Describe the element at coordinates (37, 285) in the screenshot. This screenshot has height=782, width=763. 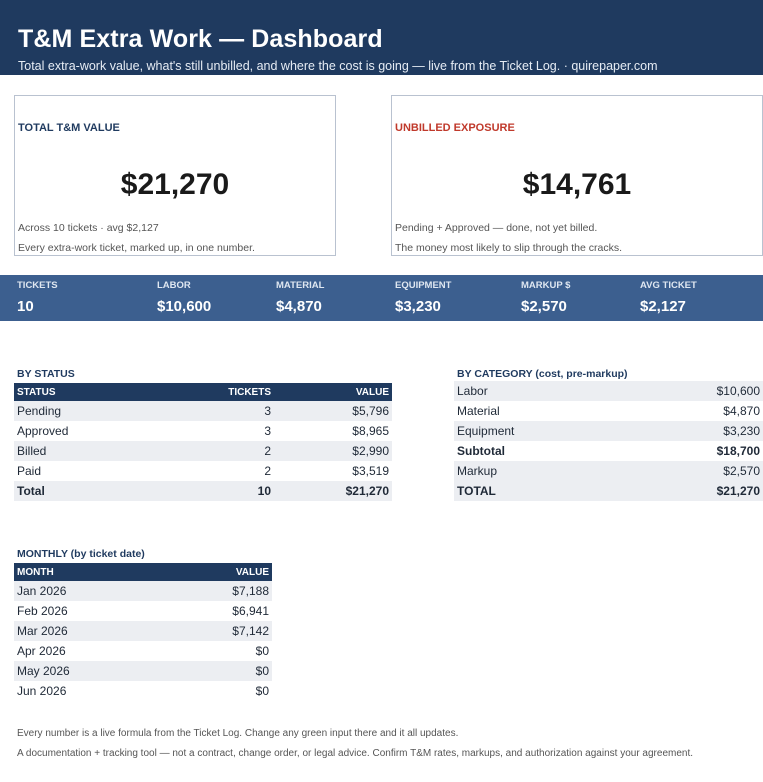
I see `kpi-label: TICKETS` at that location.